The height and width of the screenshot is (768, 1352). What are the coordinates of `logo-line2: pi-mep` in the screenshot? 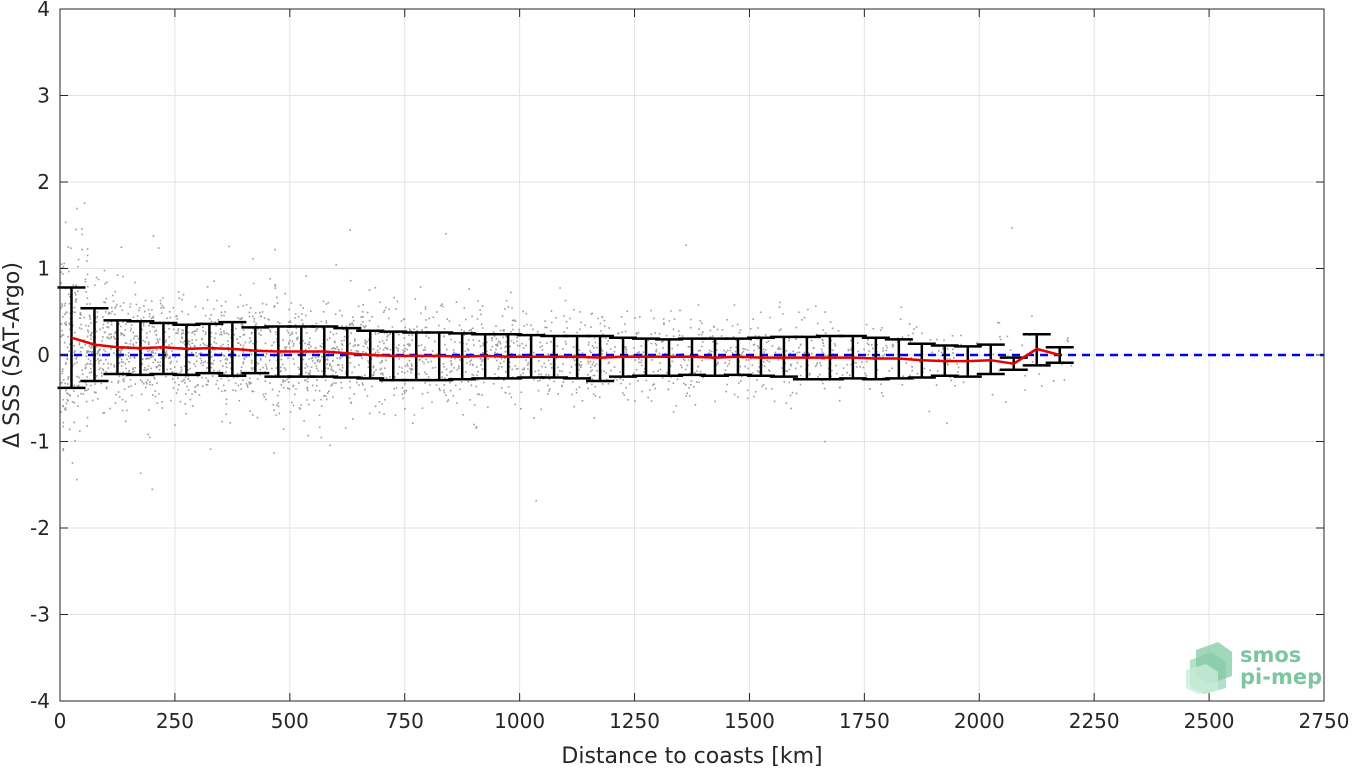 It's located at (1281, 677).